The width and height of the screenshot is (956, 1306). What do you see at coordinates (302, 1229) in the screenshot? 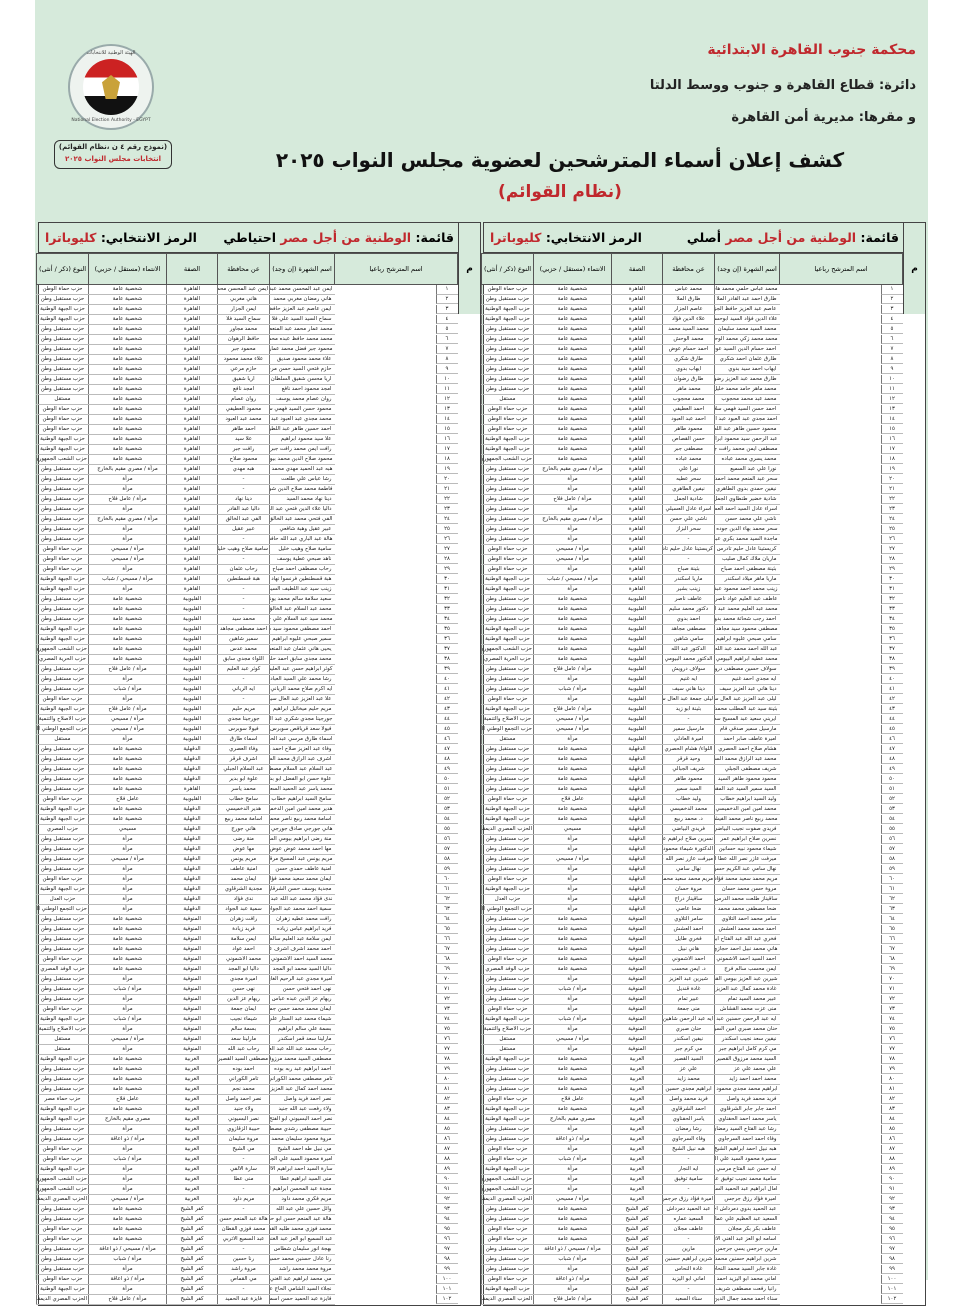
I see `candidate-name: محمد فوزي محمد طلبه القطان` at bounding box center [302, 1229].